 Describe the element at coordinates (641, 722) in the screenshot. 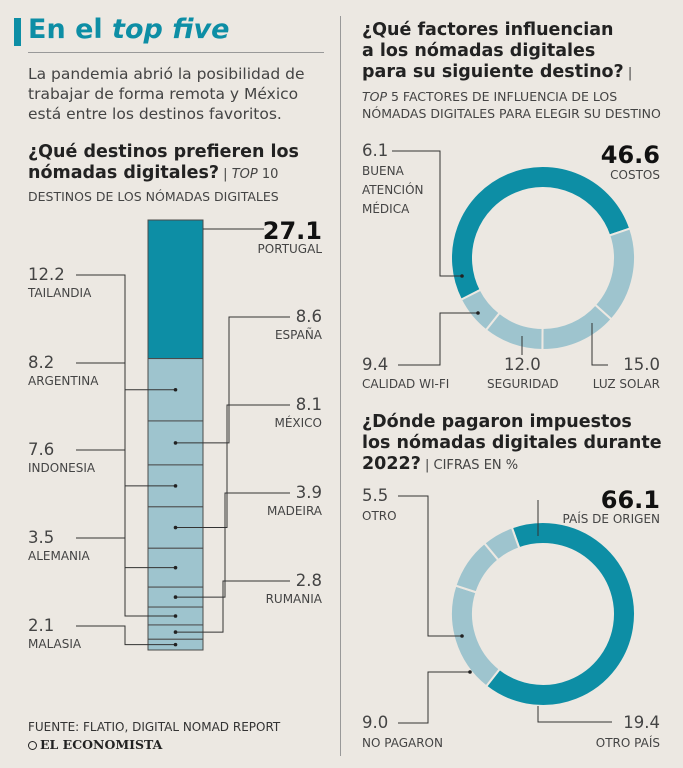

I see `value-otro-pais: 19.4` at that location.